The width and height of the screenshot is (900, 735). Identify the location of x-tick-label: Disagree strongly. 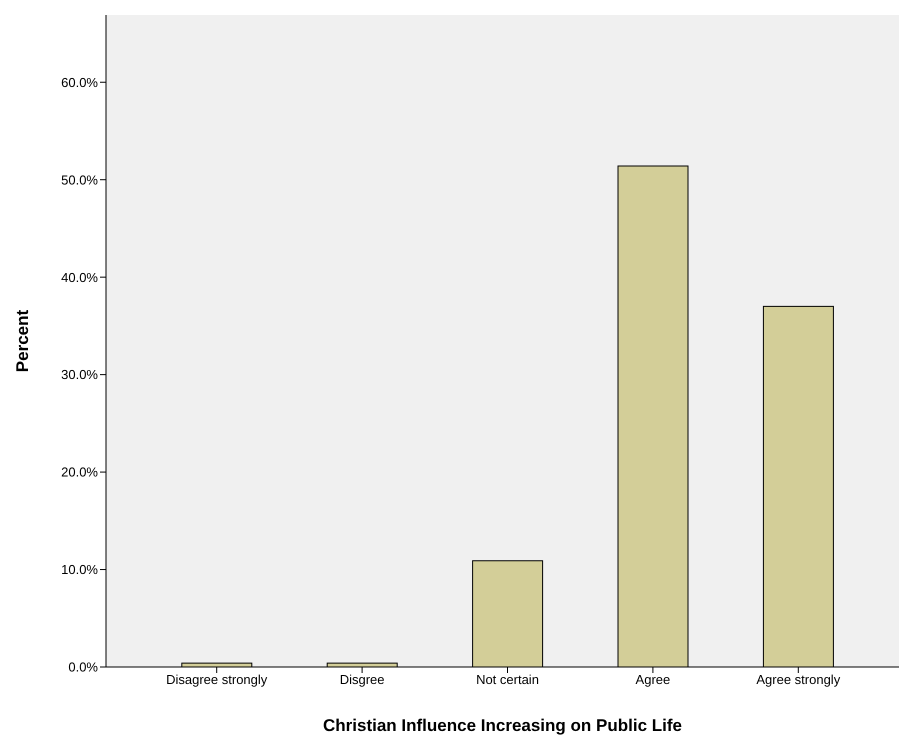
(217, 680).